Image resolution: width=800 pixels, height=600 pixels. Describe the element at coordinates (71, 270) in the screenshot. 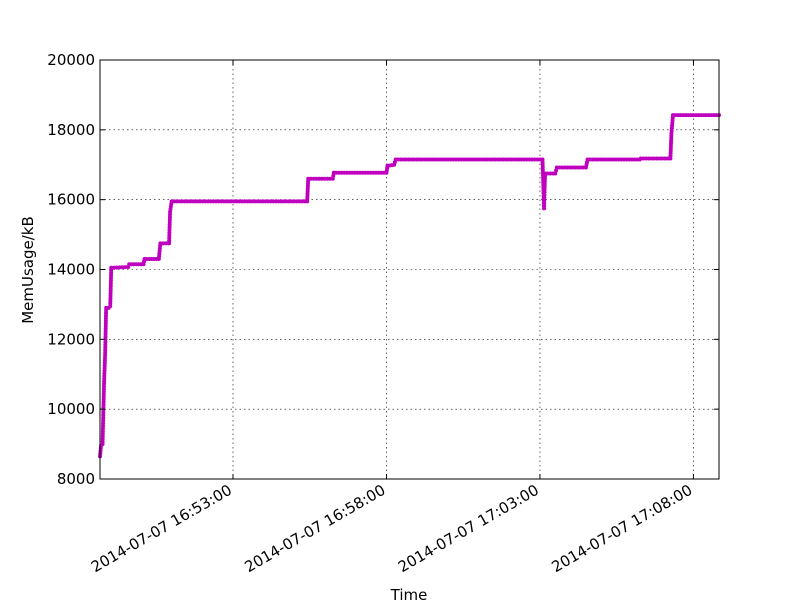

I see `y-tick-label: 14000` at that location.